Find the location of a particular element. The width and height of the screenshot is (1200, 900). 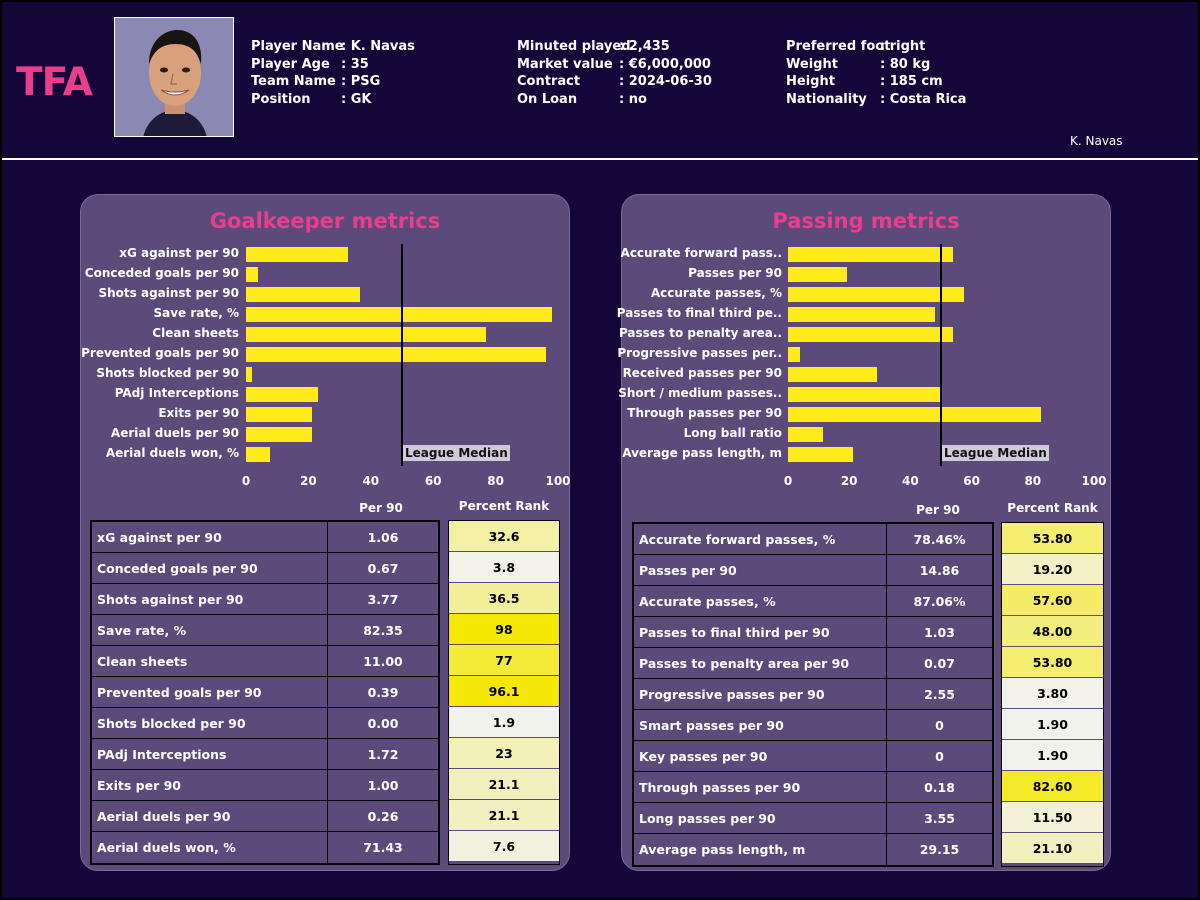

bar-category-label: Aerial duels per 90 is located at coordinates (174, 433).